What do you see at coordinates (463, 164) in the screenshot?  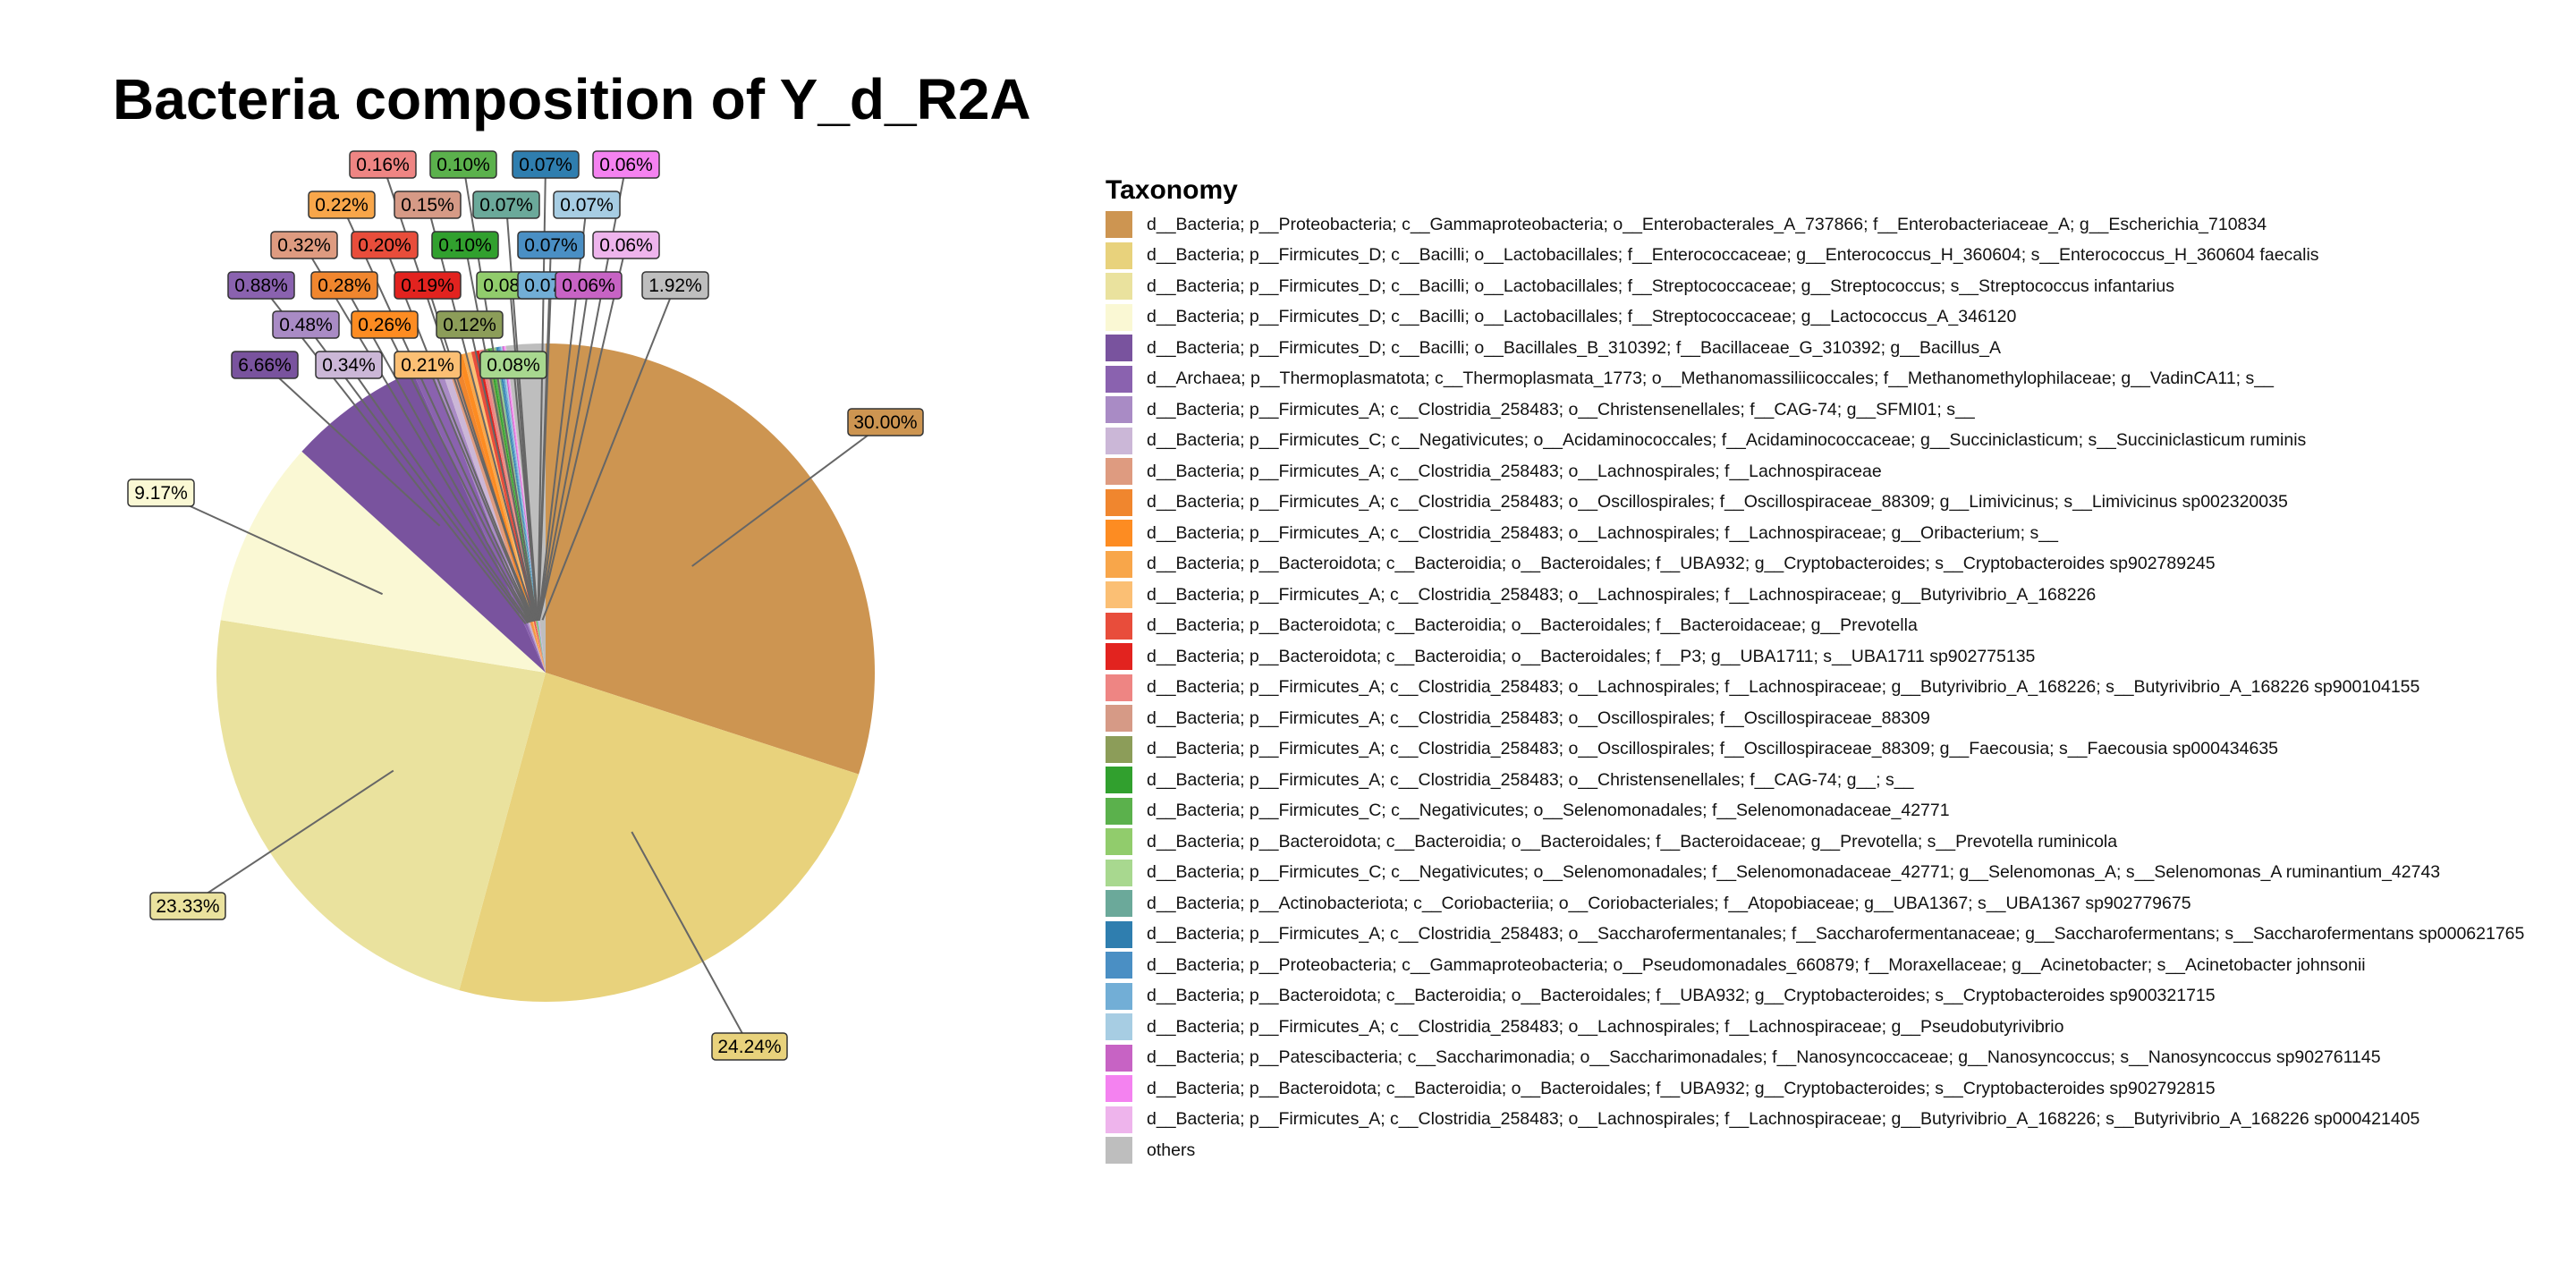 I see `pie-label: 0.10%` at bounding box center [463, 164].